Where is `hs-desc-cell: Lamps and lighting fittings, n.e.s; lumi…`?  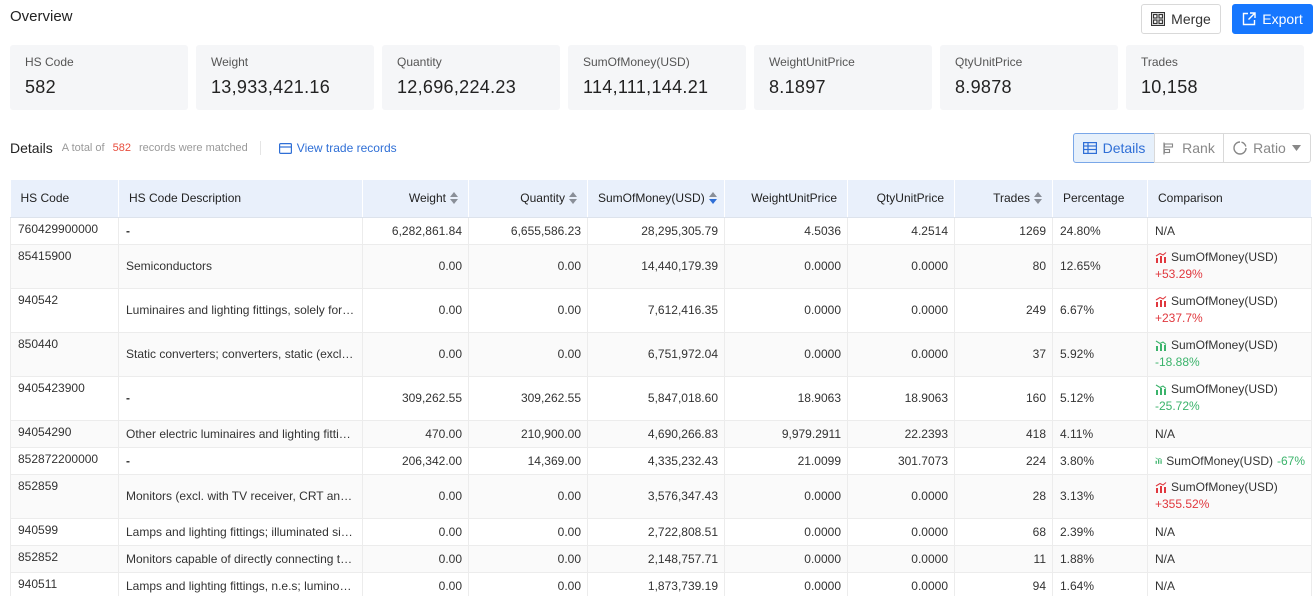 hs-desc-cell: Lamps and lighting fittings, n.e.s; lumi… is located at coordinates (240, 584).